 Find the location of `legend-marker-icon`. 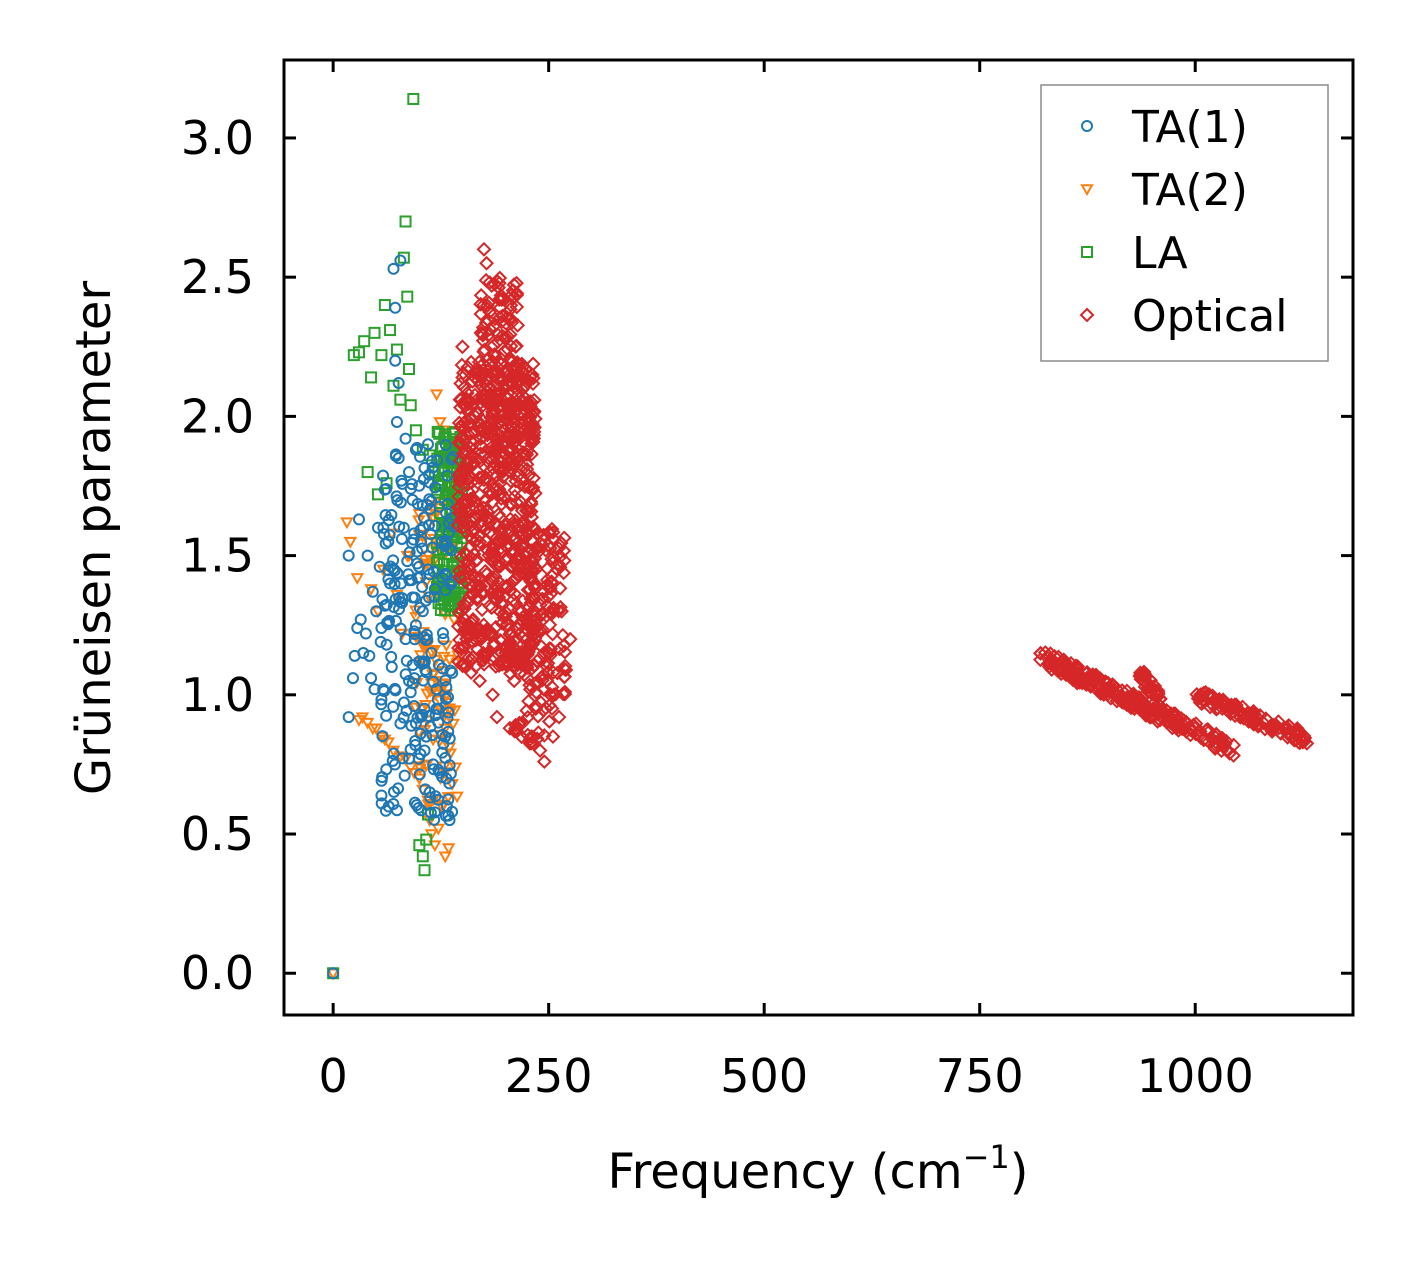

legend-marker-icon is located at coordinates (1087, 126).